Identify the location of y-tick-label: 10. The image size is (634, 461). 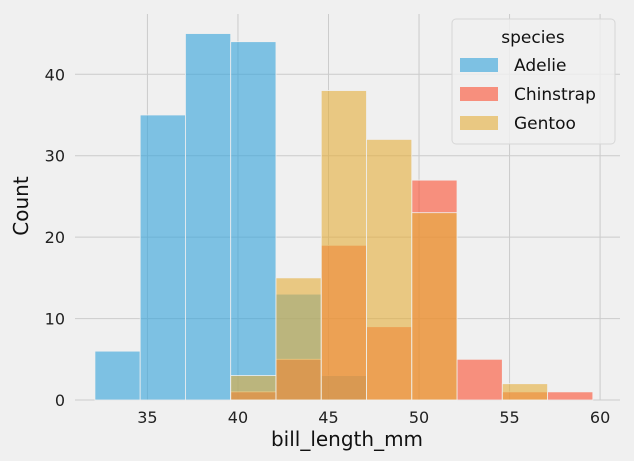
(55, 319).